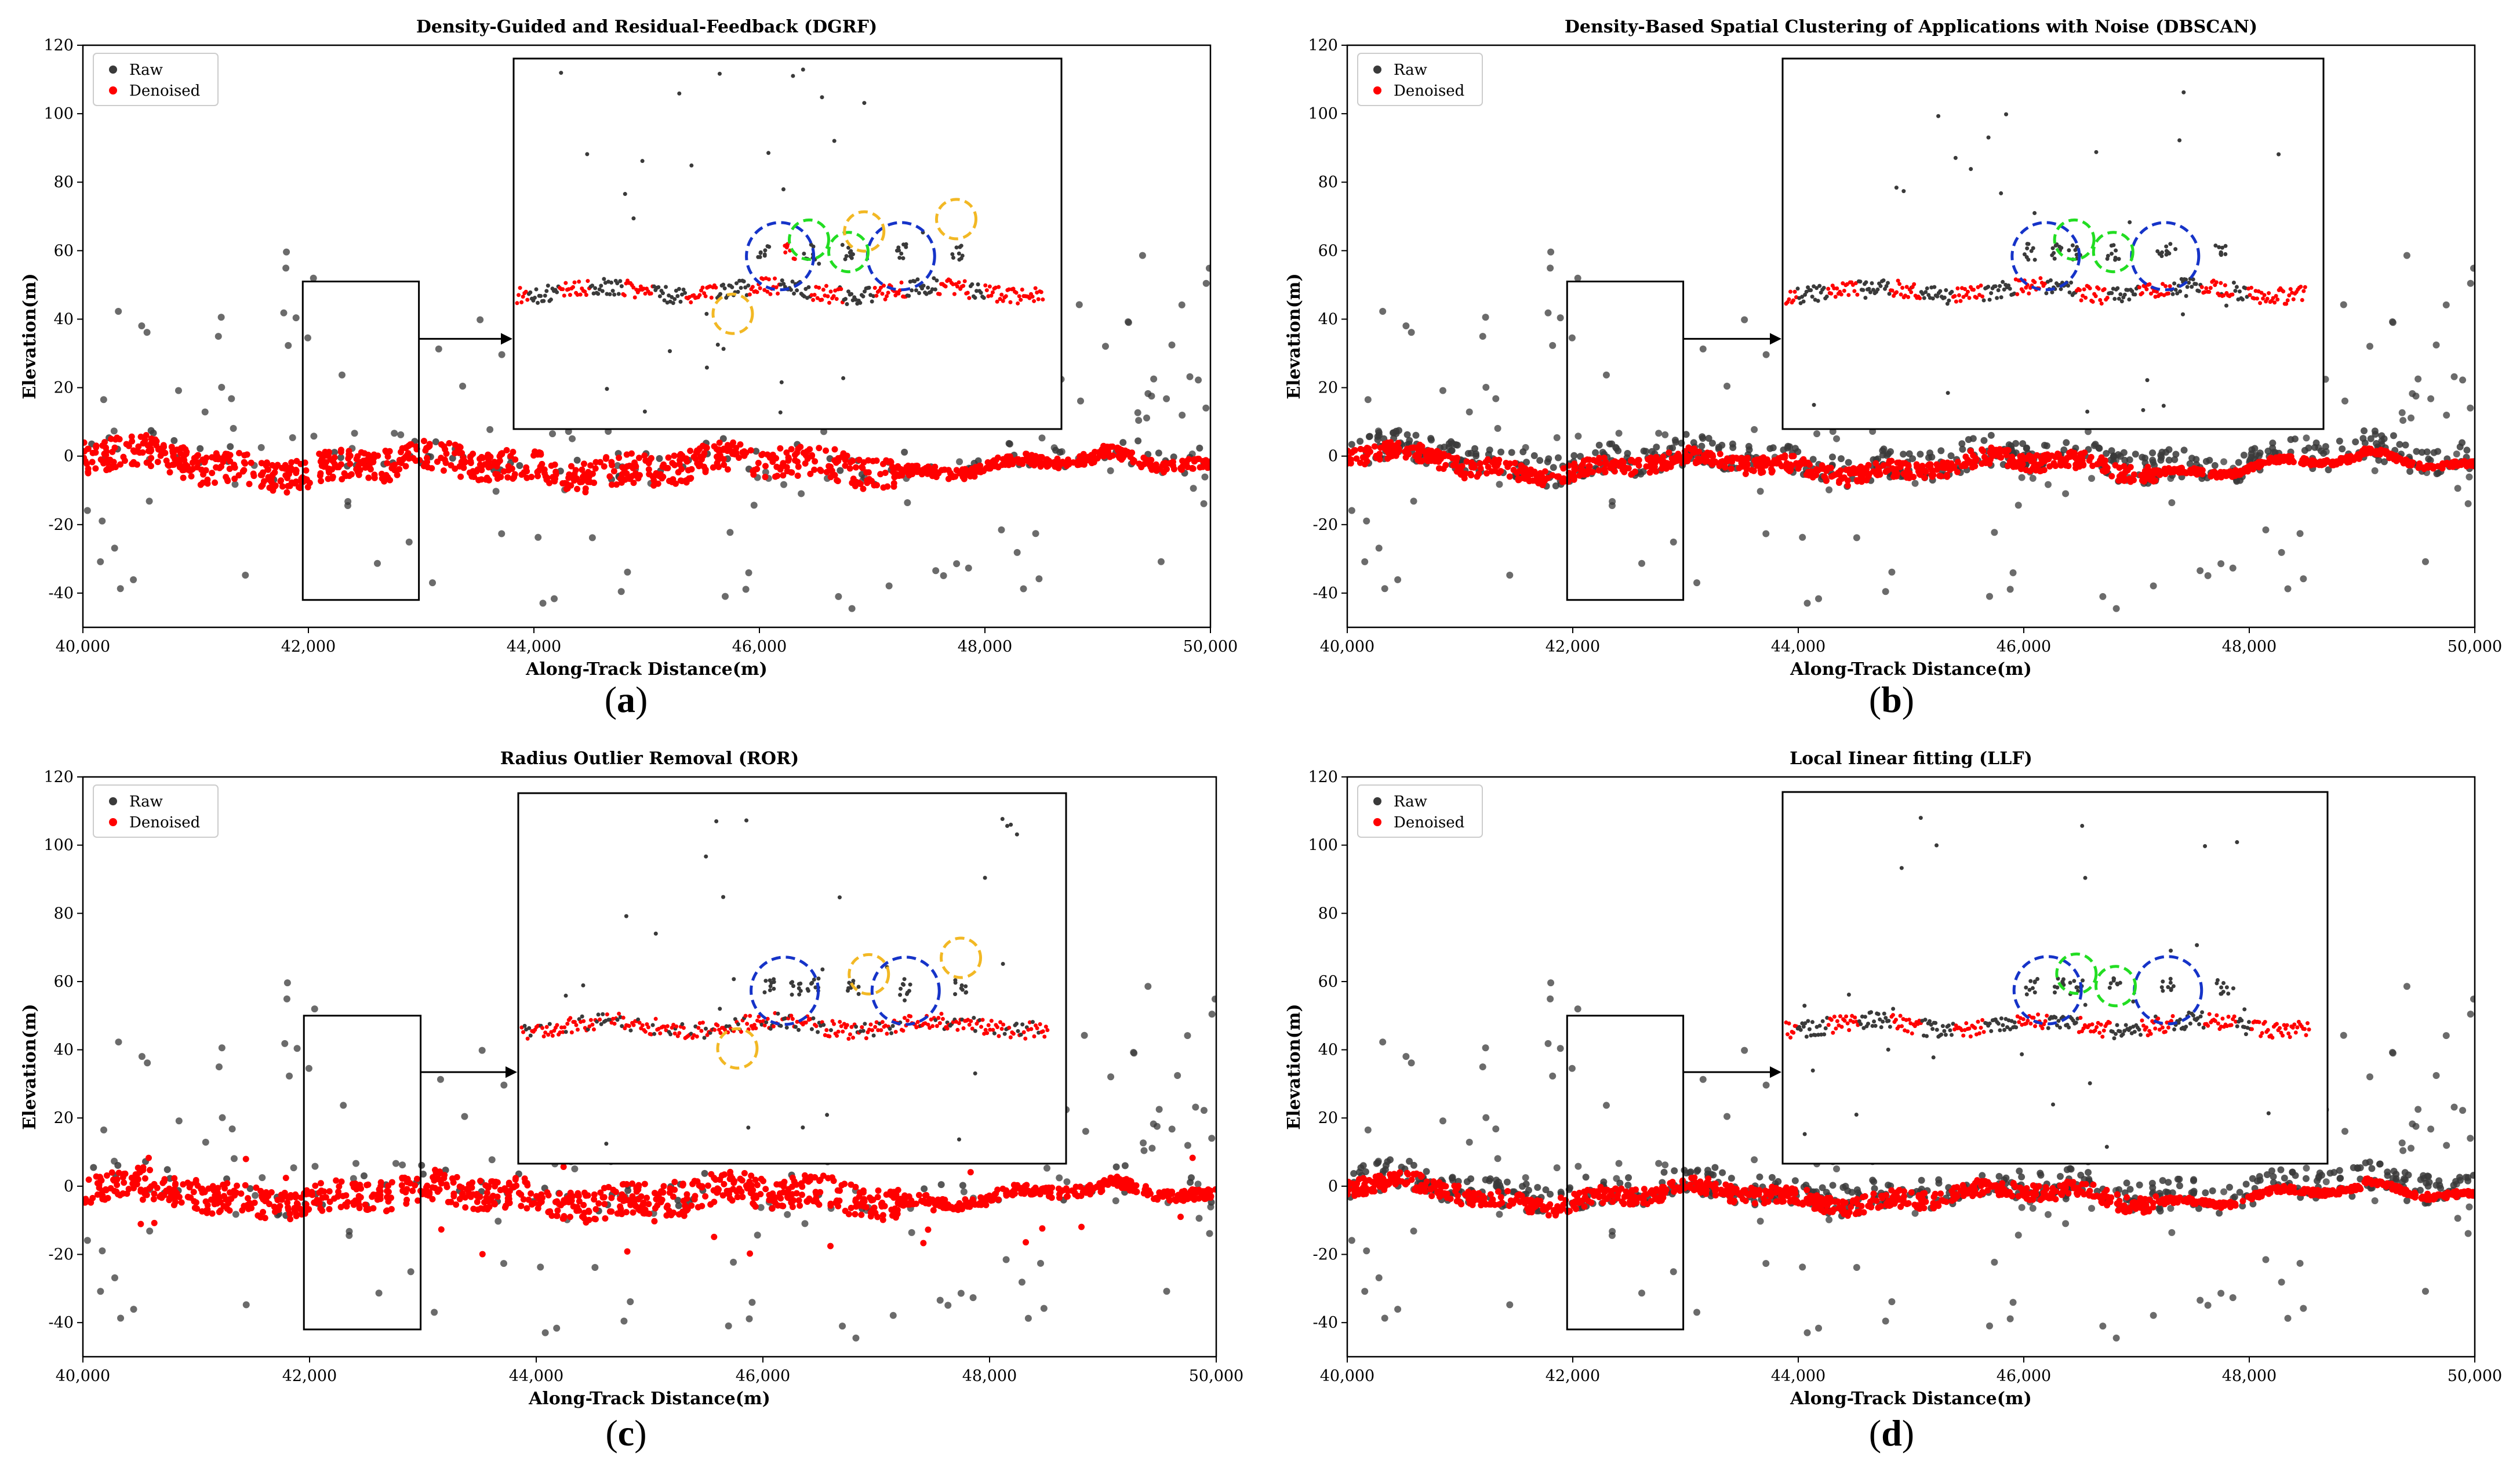  I want to click on x-tick-label: 40,000, so click(83, 647).